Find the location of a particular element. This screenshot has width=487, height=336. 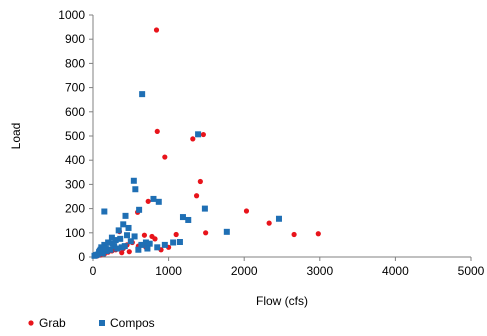

legend-marker-grab is located at coordinates (31, 323).